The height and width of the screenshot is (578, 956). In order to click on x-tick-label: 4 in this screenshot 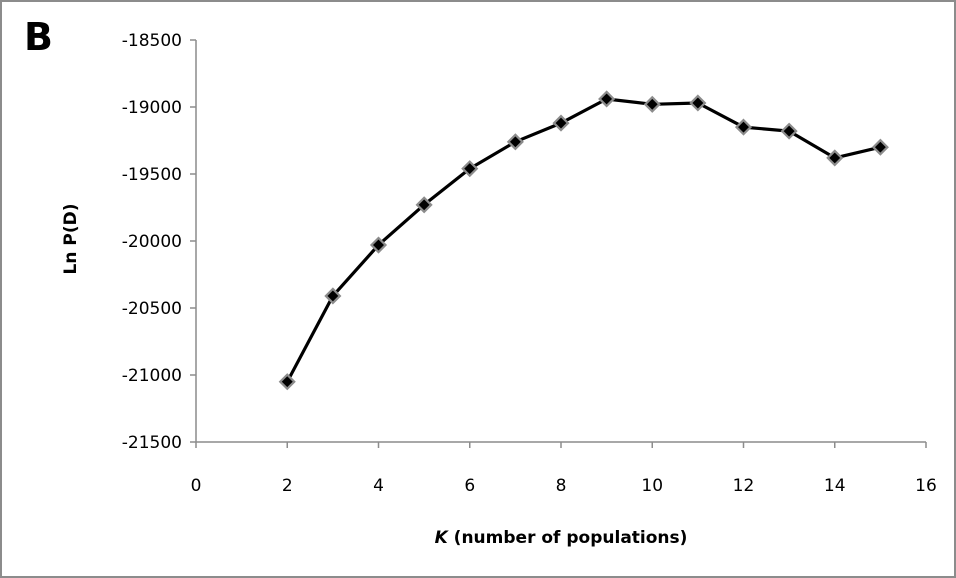, I will do `click(378, 486)`.